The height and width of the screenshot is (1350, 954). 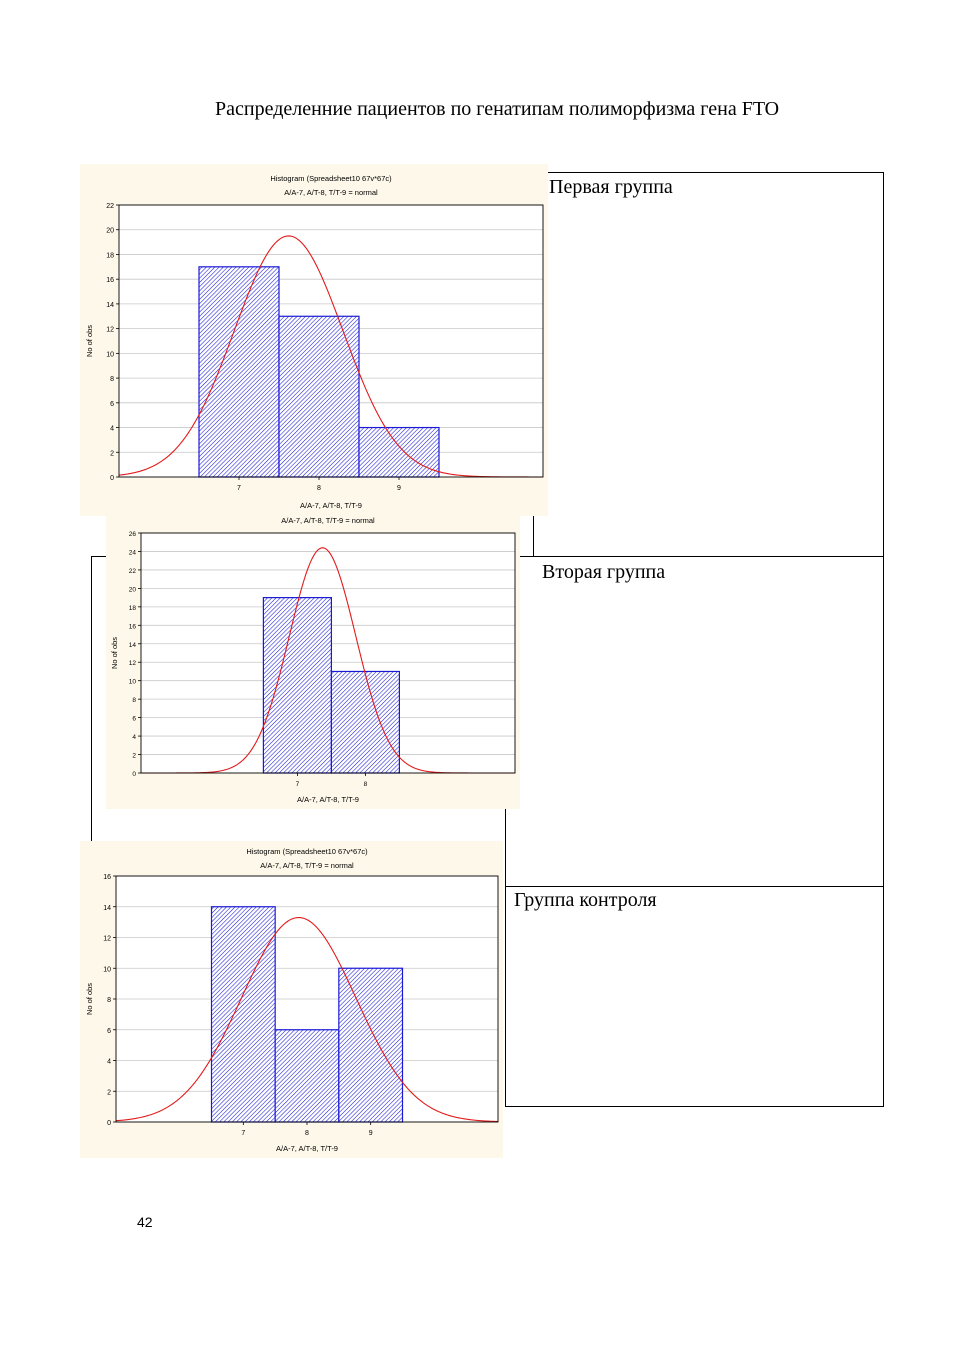 I want to click on table-left-line, so click(x=91, y=698).